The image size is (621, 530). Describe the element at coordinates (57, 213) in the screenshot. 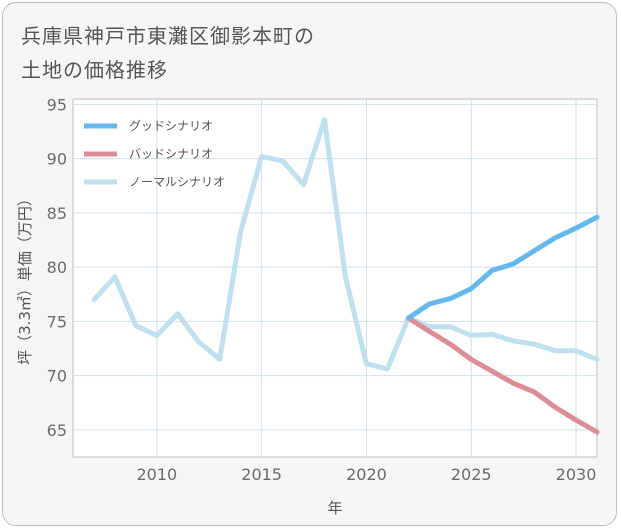

I see `y-tick-label: 85` at that location.